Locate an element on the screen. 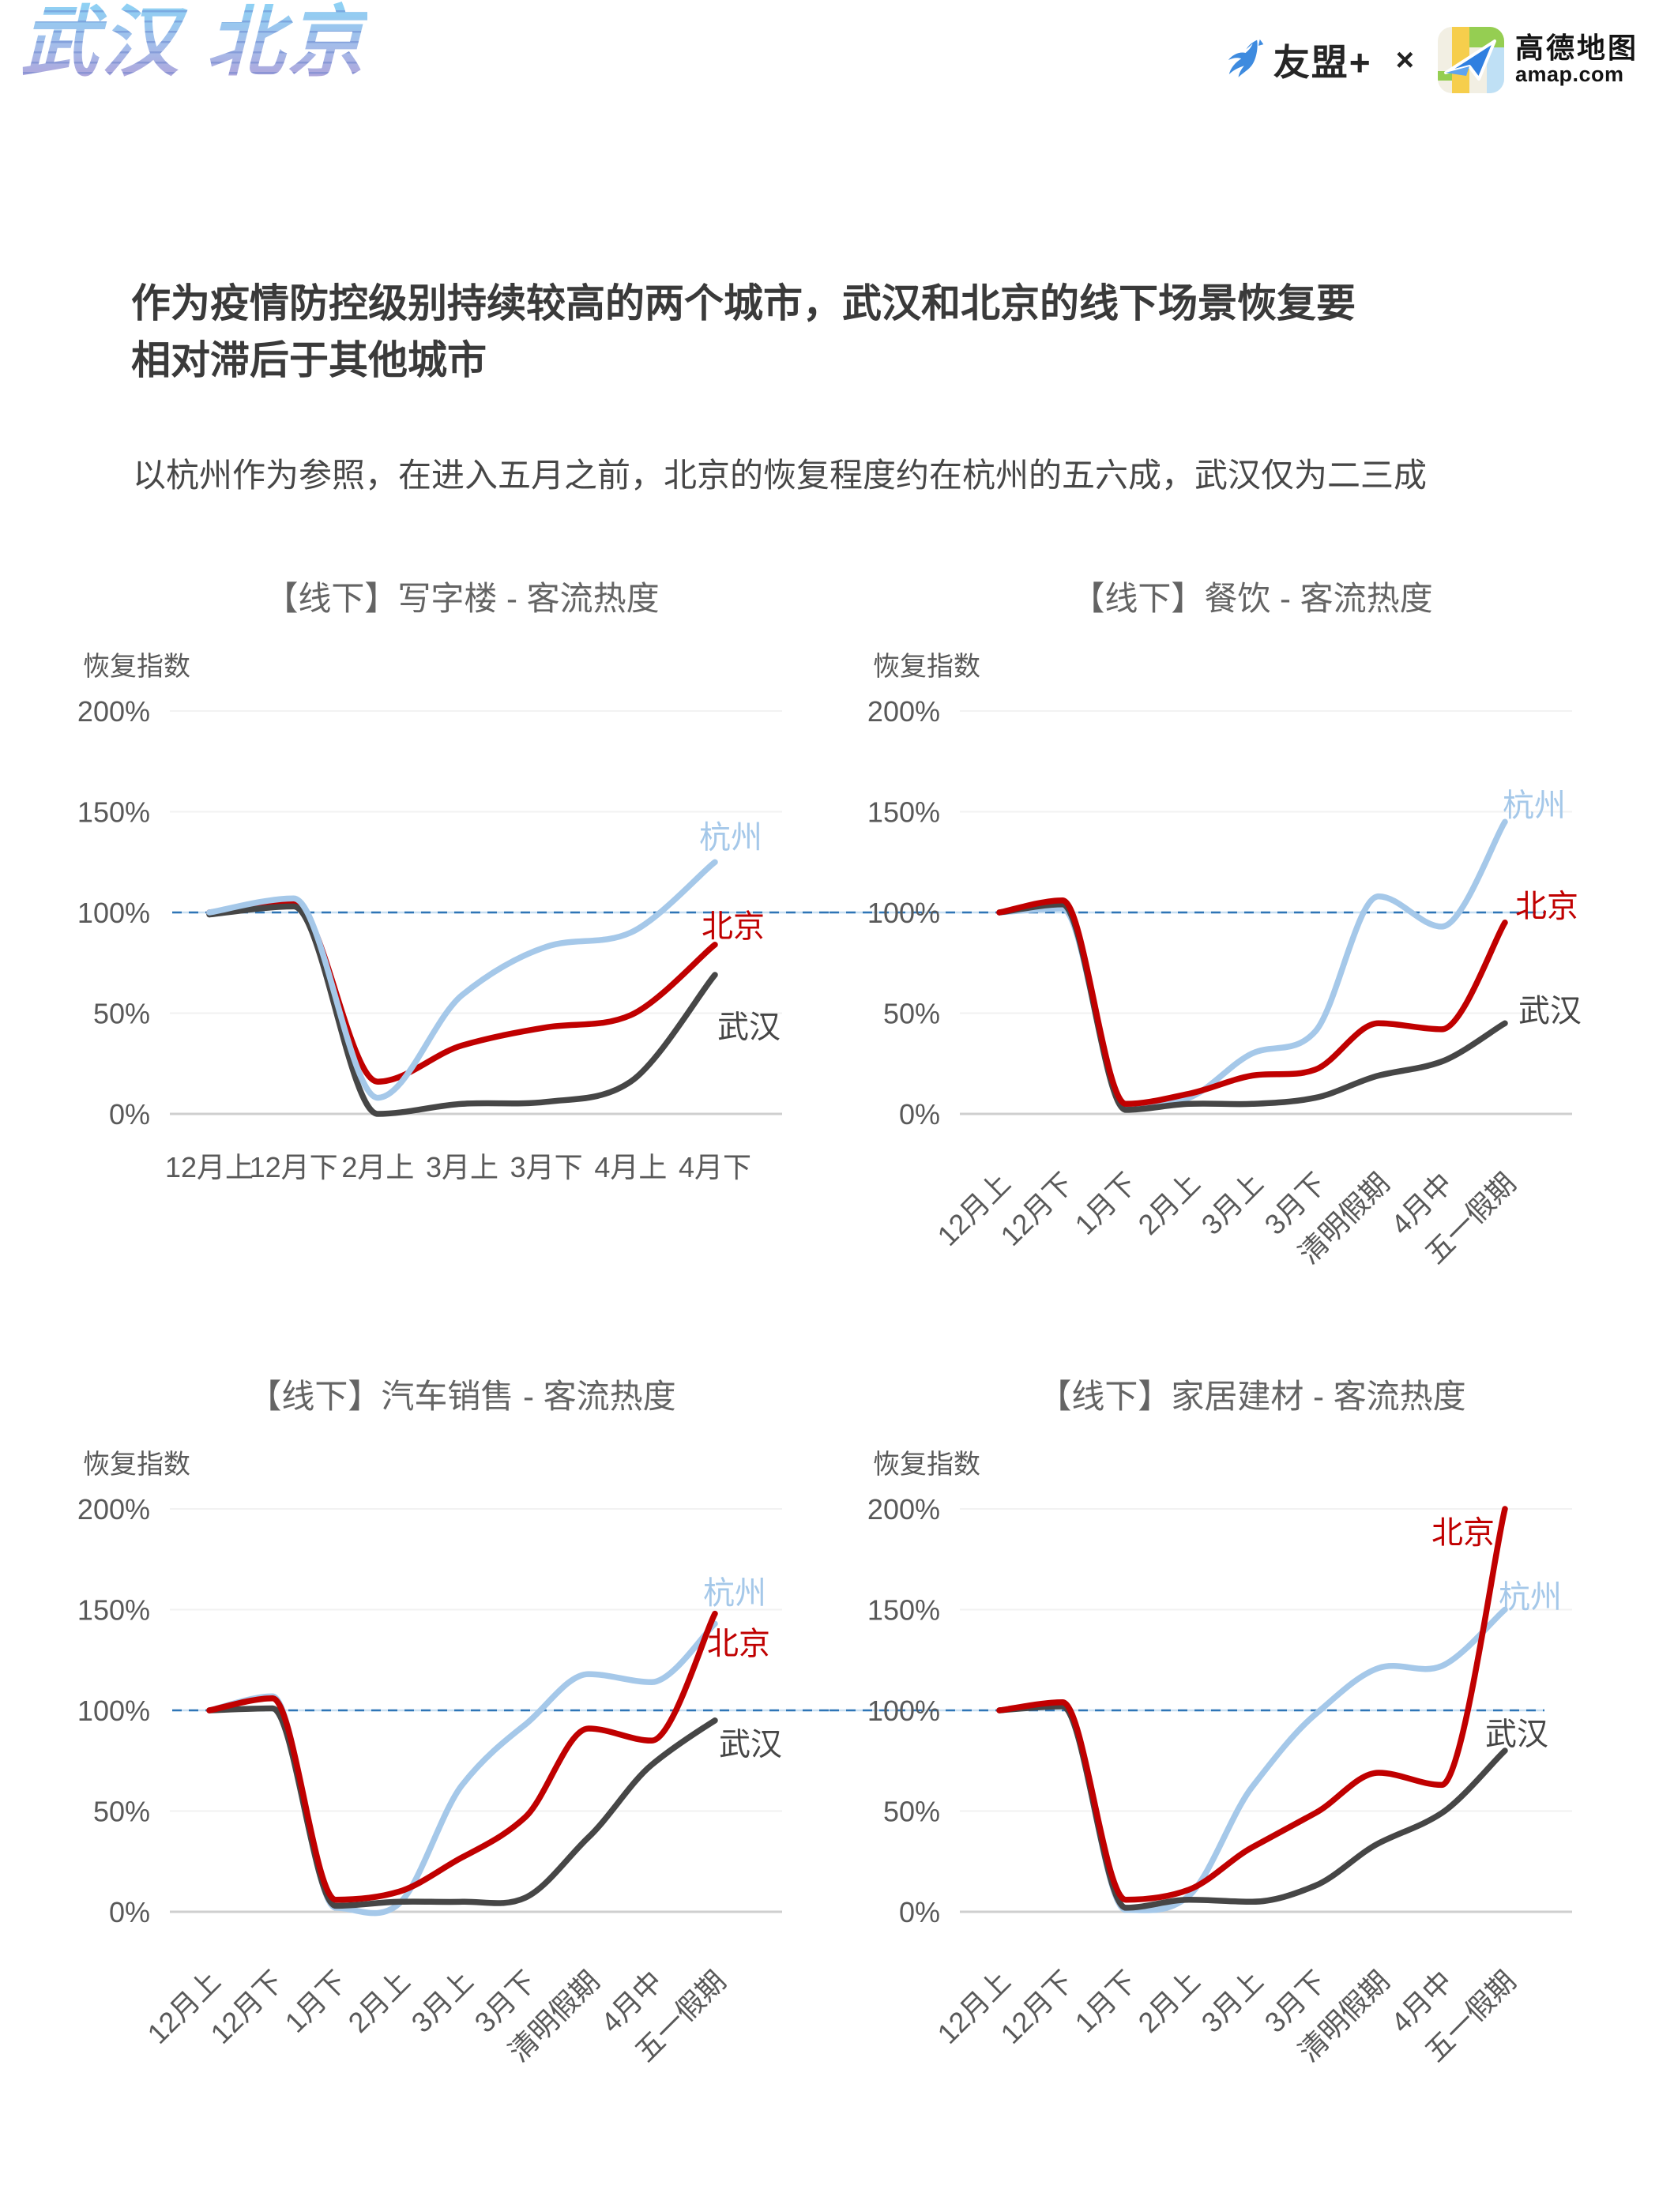  umeng-logo: 友盟+ is located at coordinates (1296, 60).